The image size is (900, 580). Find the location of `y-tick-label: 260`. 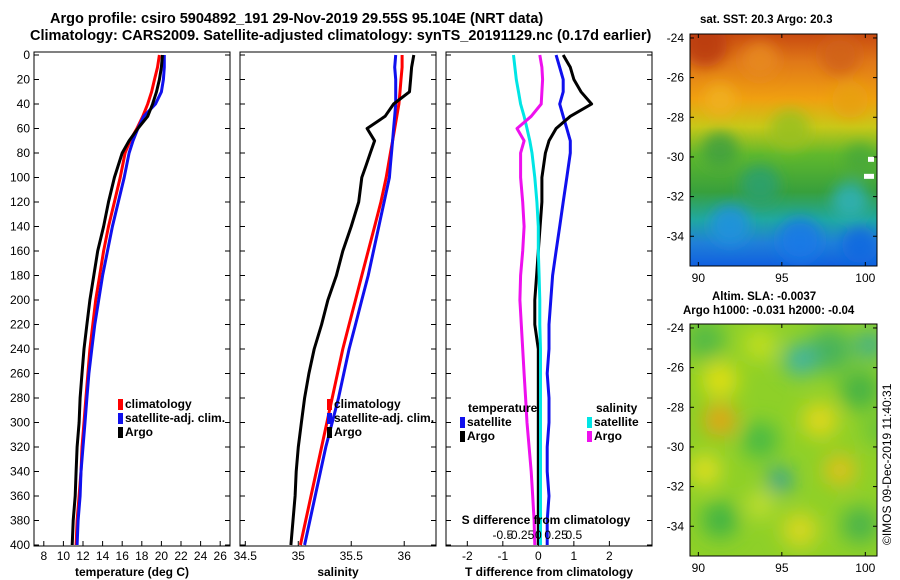

y-tick-label: 260 is located at coordinates (20, 374).